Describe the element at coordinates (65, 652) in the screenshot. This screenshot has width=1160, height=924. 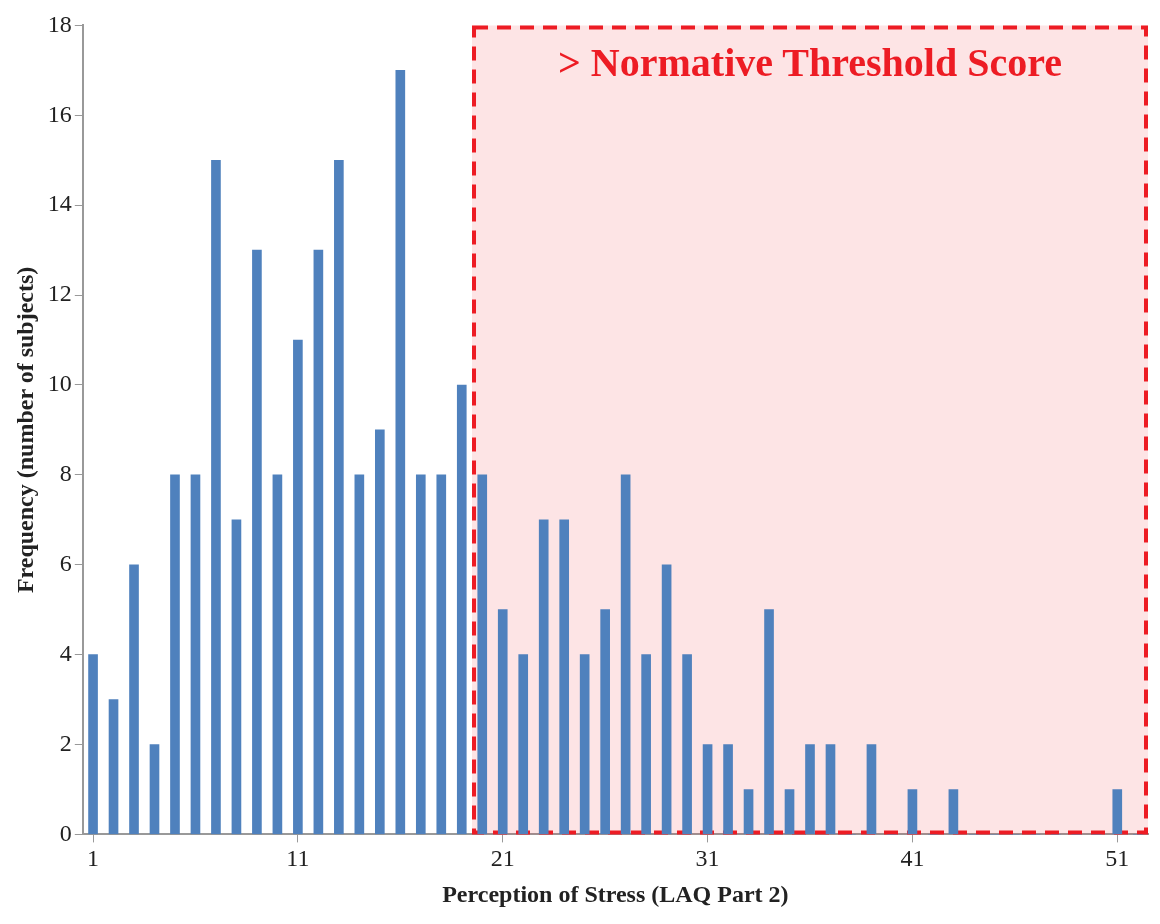
I see `y-tick-label: 4` at that location.